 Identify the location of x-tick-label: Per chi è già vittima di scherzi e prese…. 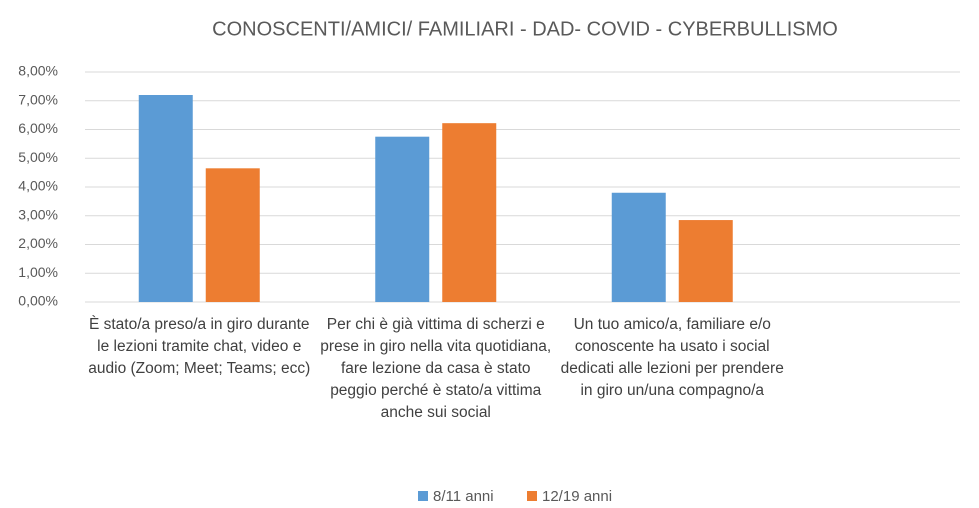
(436, 368).